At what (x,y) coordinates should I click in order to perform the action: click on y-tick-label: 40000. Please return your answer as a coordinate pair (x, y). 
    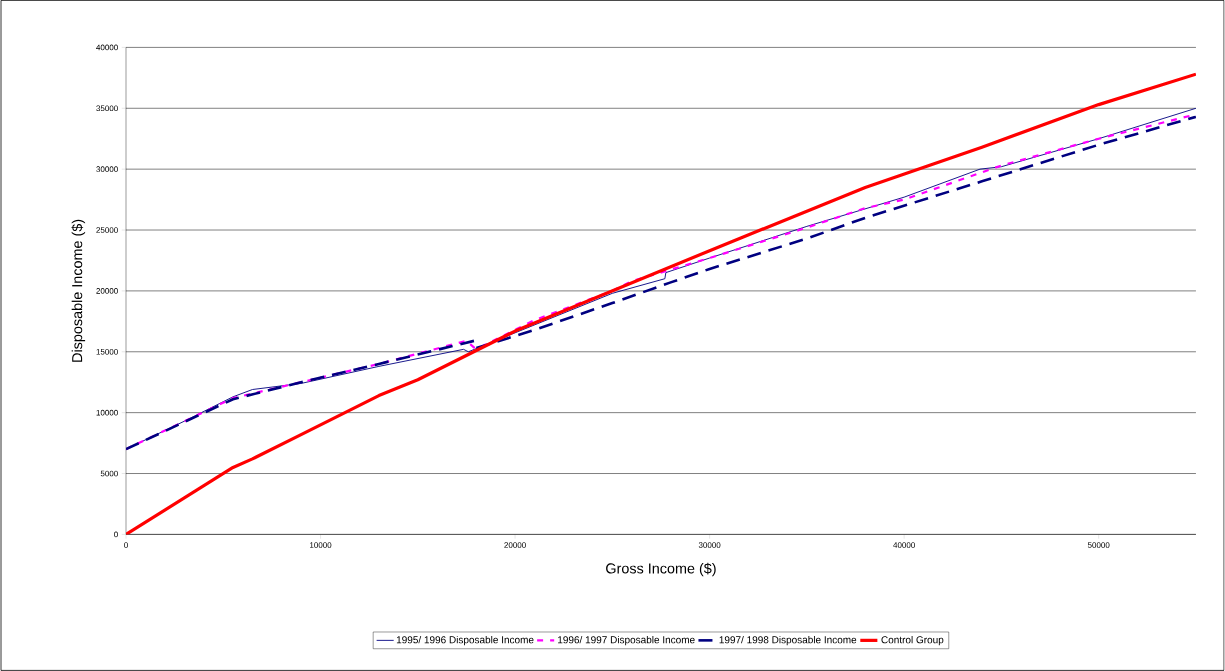
    Looking at the image, I should click on (107, 47).